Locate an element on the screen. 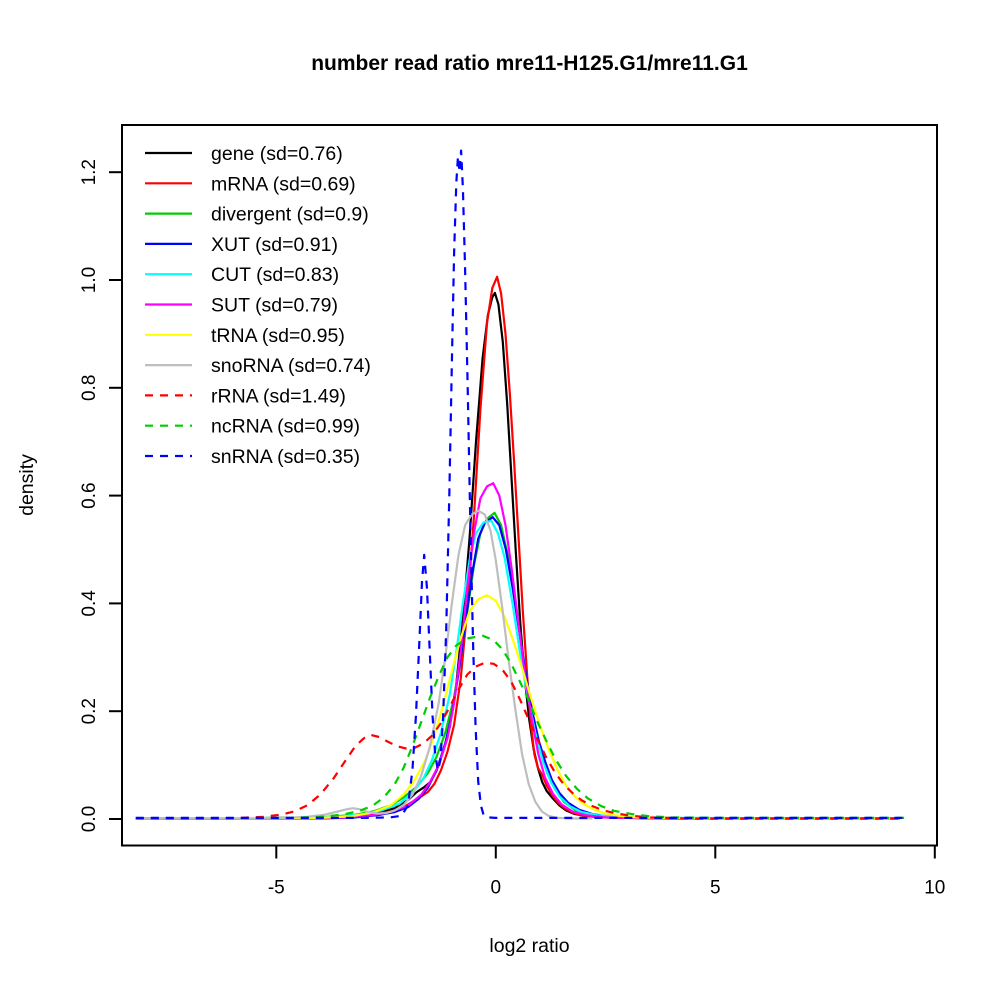 Image resolution: width=1000 pixels, height=1000 pixels. legend-label-gene: gene (sd=0.76) is located at coordinates (277, 154).